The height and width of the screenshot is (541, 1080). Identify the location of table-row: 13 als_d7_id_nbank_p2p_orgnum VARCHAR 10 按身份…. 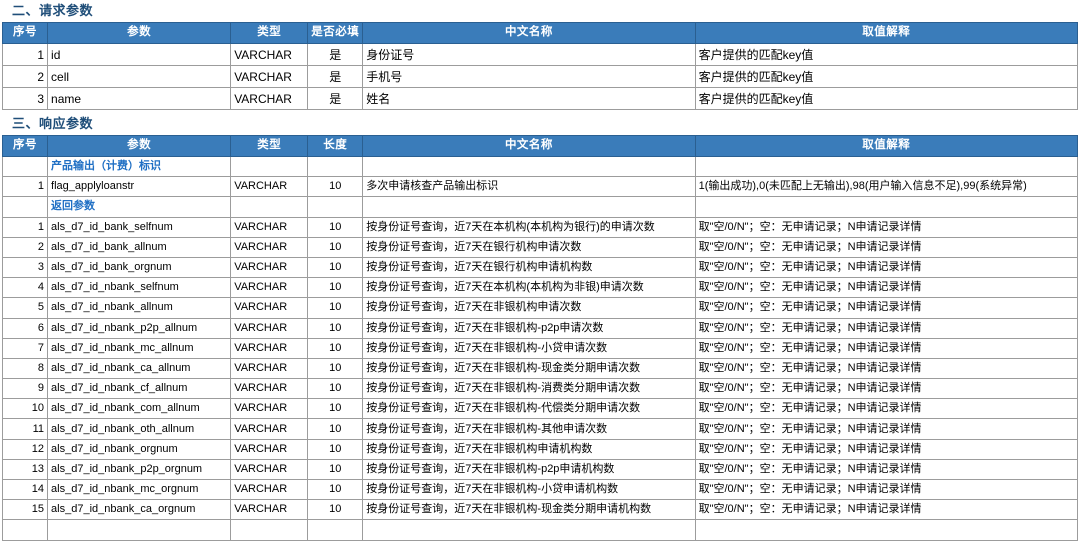
(540, 469).